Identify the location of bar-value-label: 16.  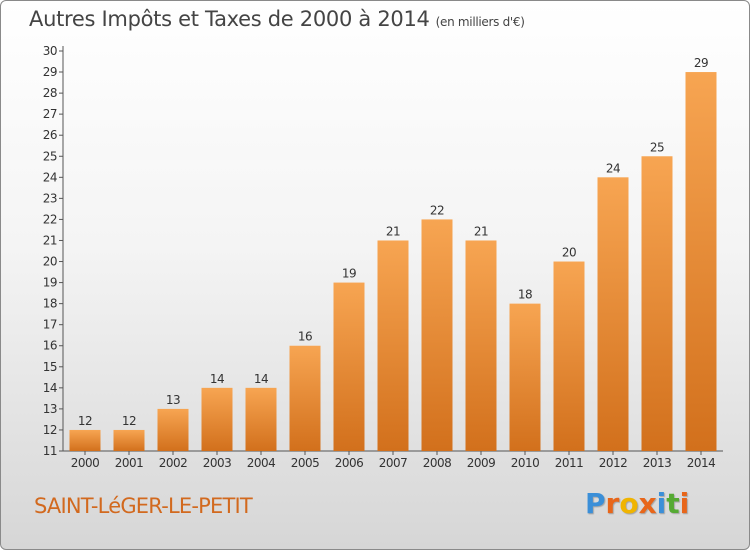
(305, 337).